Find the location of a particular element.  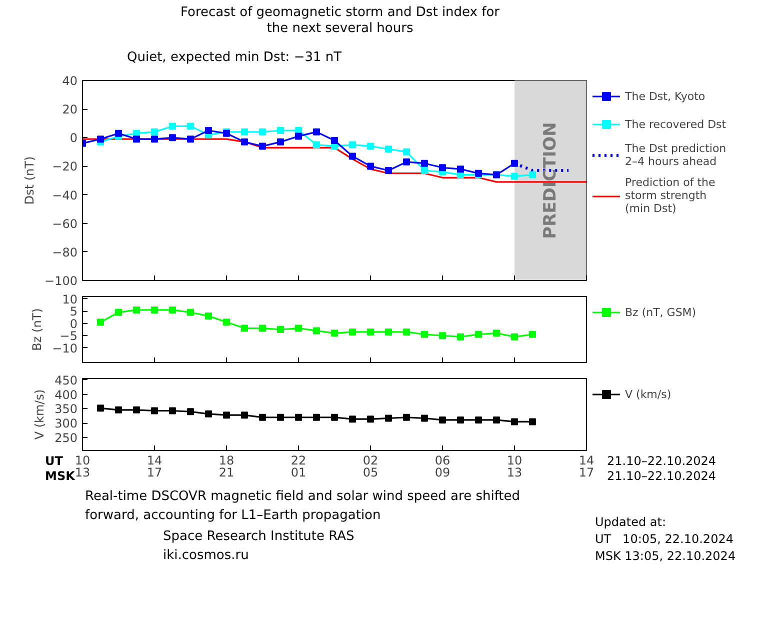

y-tick-label: 250 is located at coordinates (66, 438).